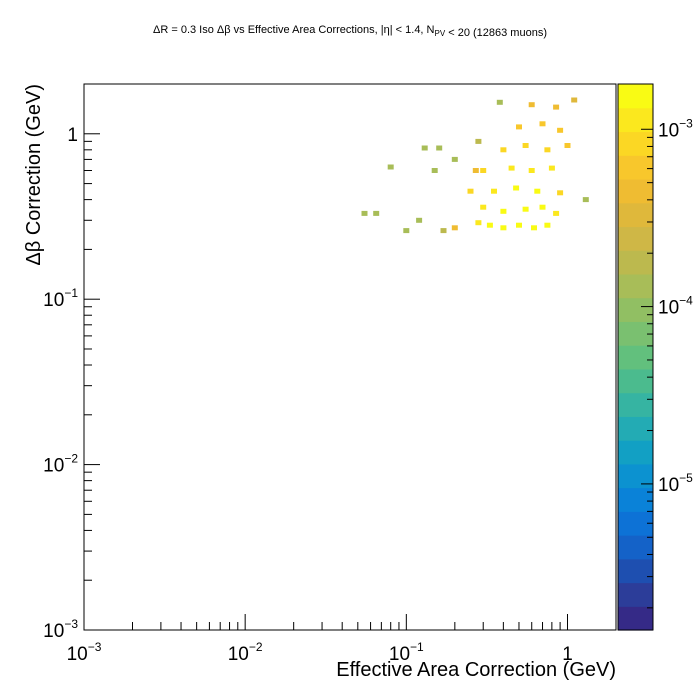  I want to click on color-scale-bar, so click(635, 357).